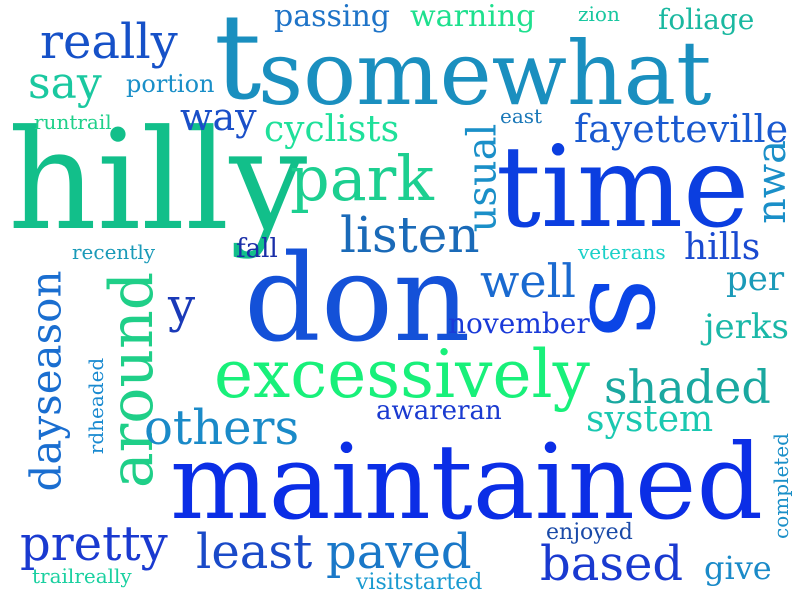  Describe the element at coordinates (746, 327) in the screenshot. I see `word-jerks: jerks` at that location.